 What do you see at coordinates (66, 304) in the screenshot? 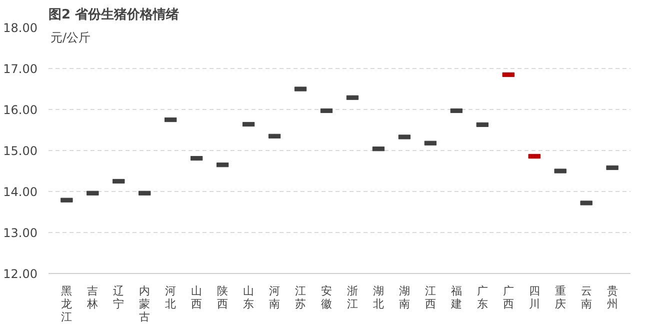
I see `x-tick-label: 黑龙江` at bounding box center [66, 304].